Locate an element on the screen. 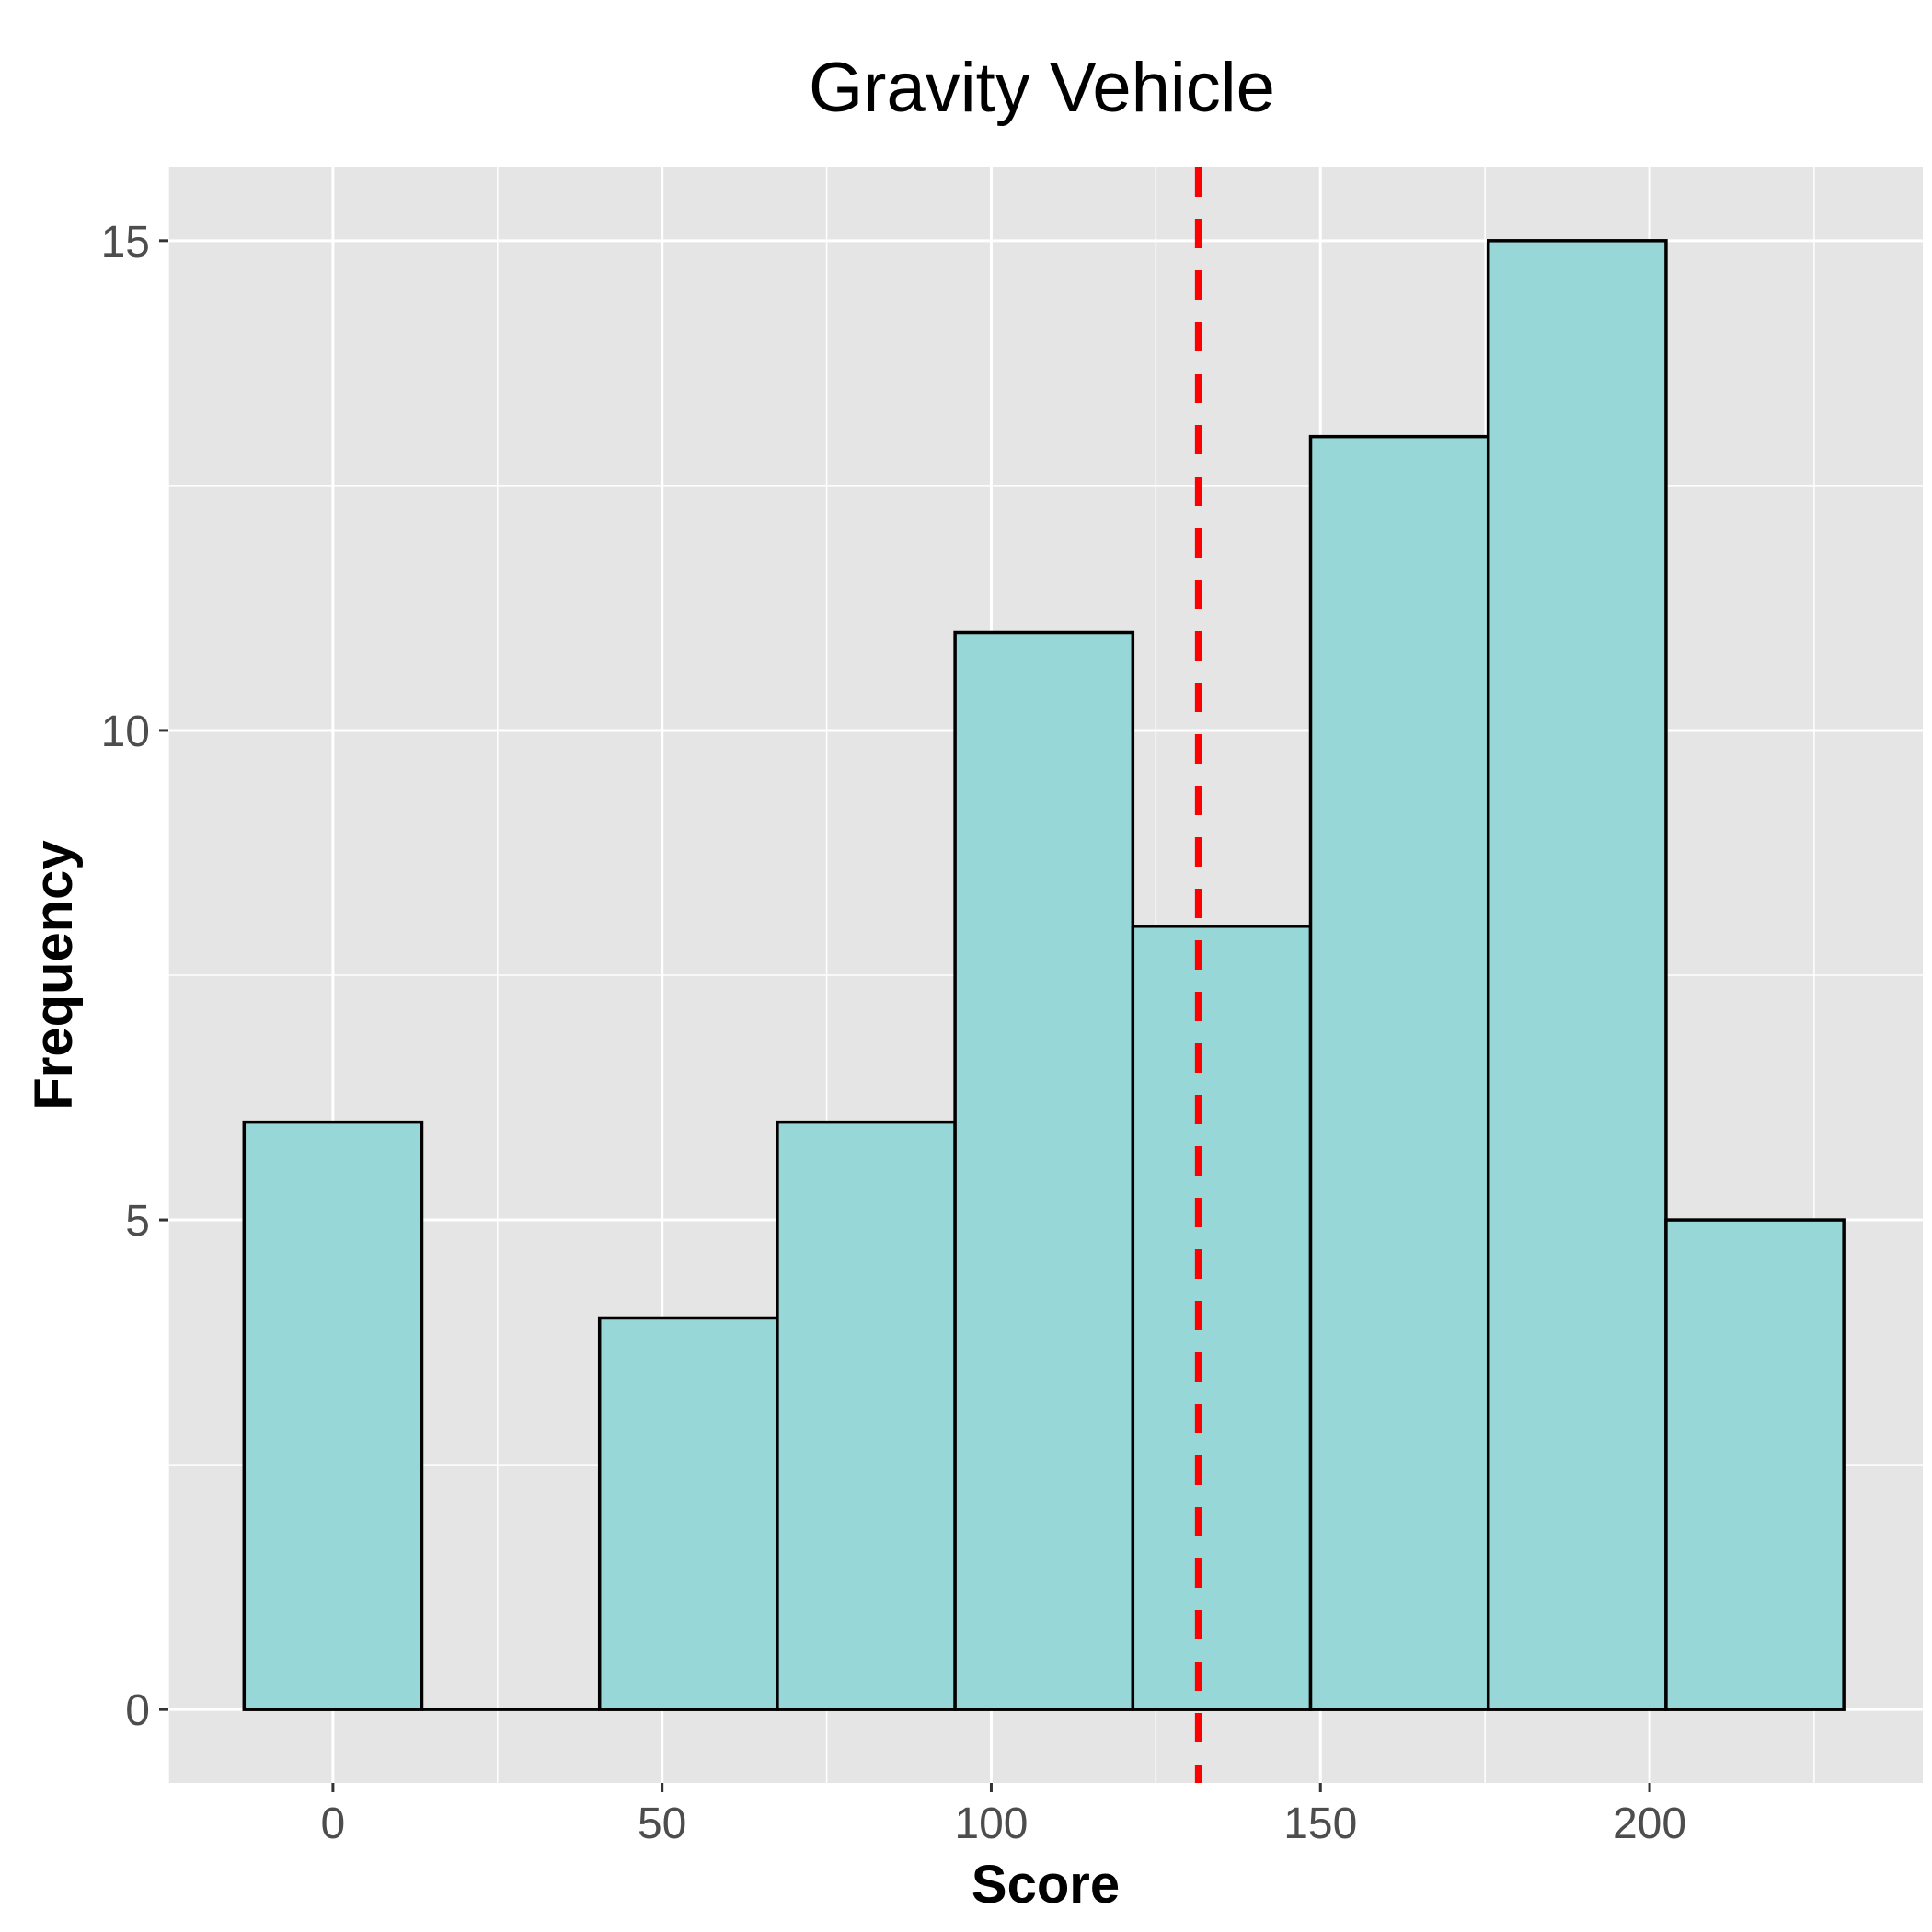  x-axis-title: Score is located at coordinates (1046, 1885).